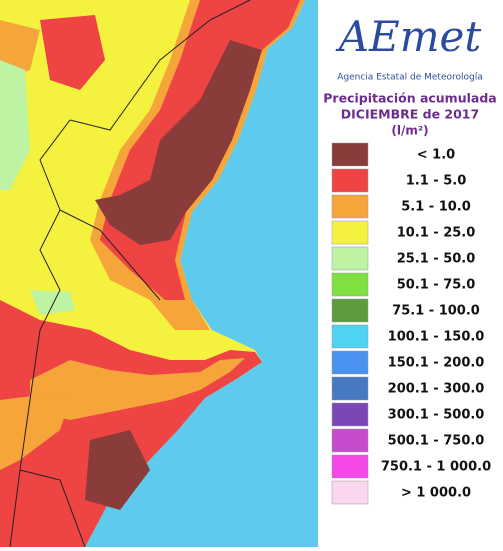  Describe the element at coordinates (436, 285) in the screenshot. I see `legend-label: 50.1 - 75.0` at that location.